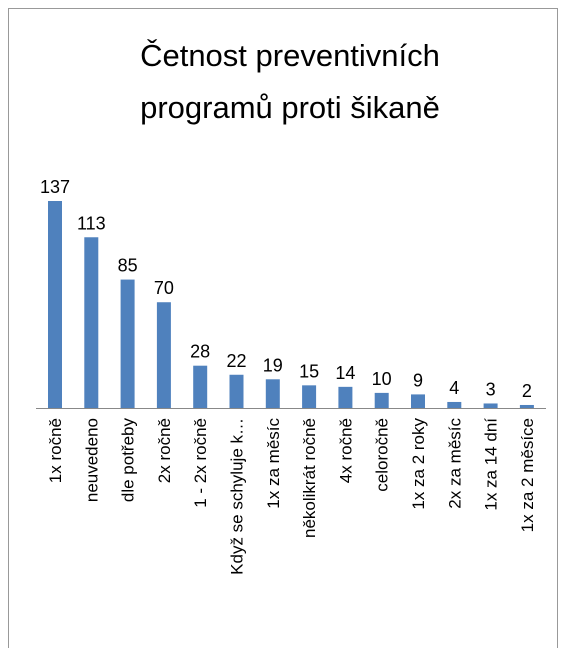  Describe the element at coordinates (382, 379) in the screenshot. I see `data-label: 10` at that location.